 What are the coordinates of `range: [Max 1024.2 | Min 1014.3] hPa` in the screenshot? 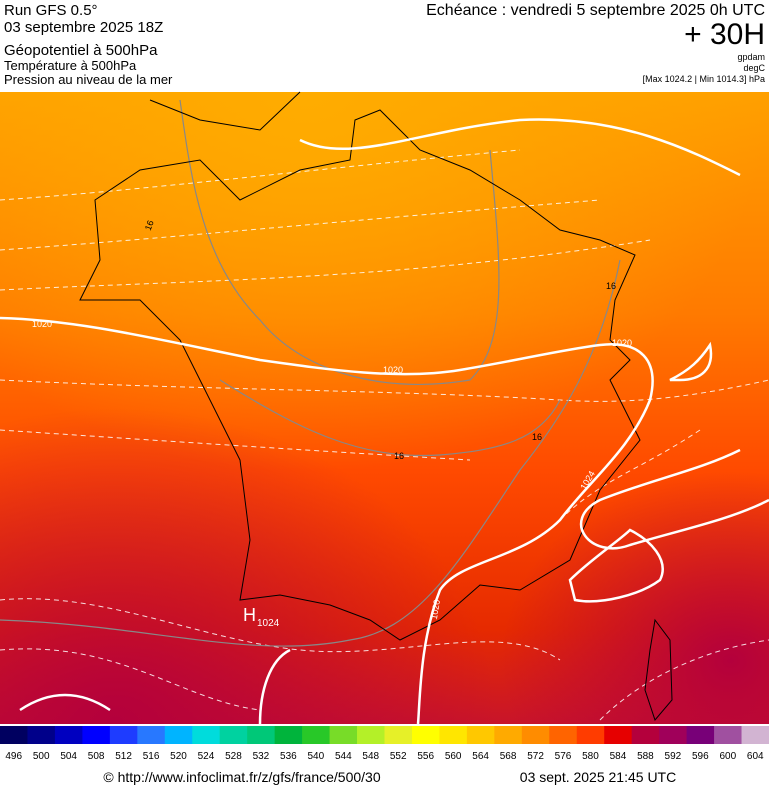 It's located at (704, 79).